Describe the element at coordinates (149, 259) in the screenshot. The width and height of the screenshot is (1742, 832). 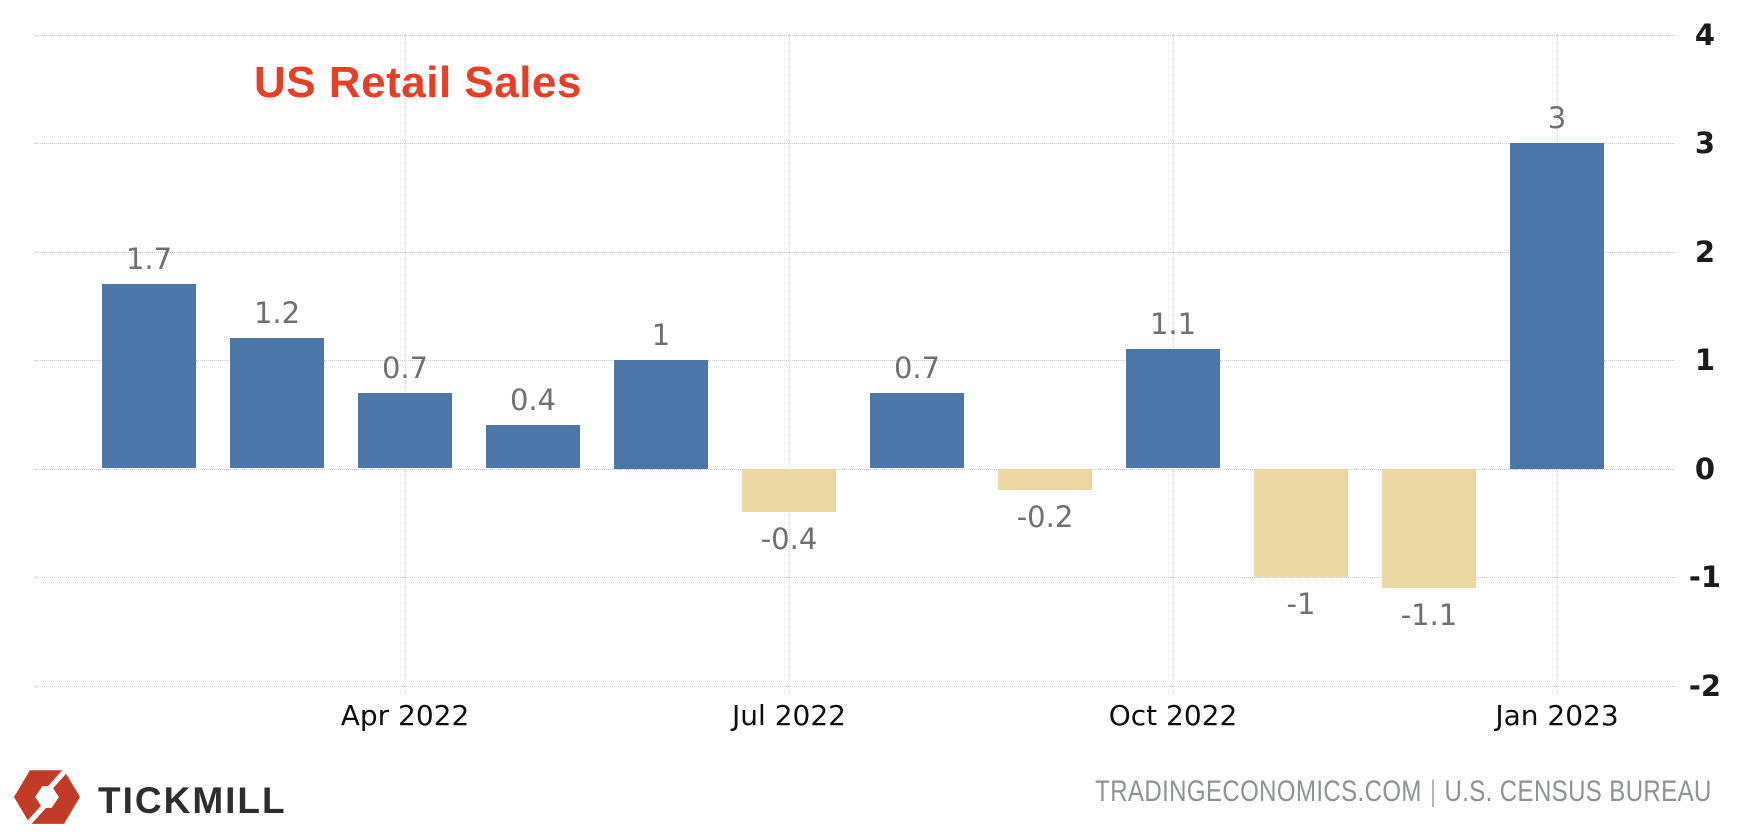
I see `bar-value-label: 1.7` at that location.